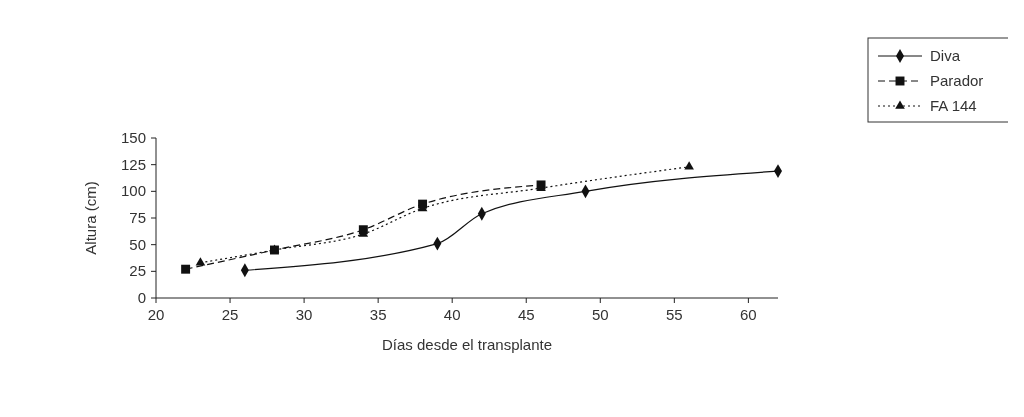 The height and width of the screenshot is (417, 1024). Describe the element at coordinates (133, 137) in the screenshot. I see `y-tick-label: 150` at that location.